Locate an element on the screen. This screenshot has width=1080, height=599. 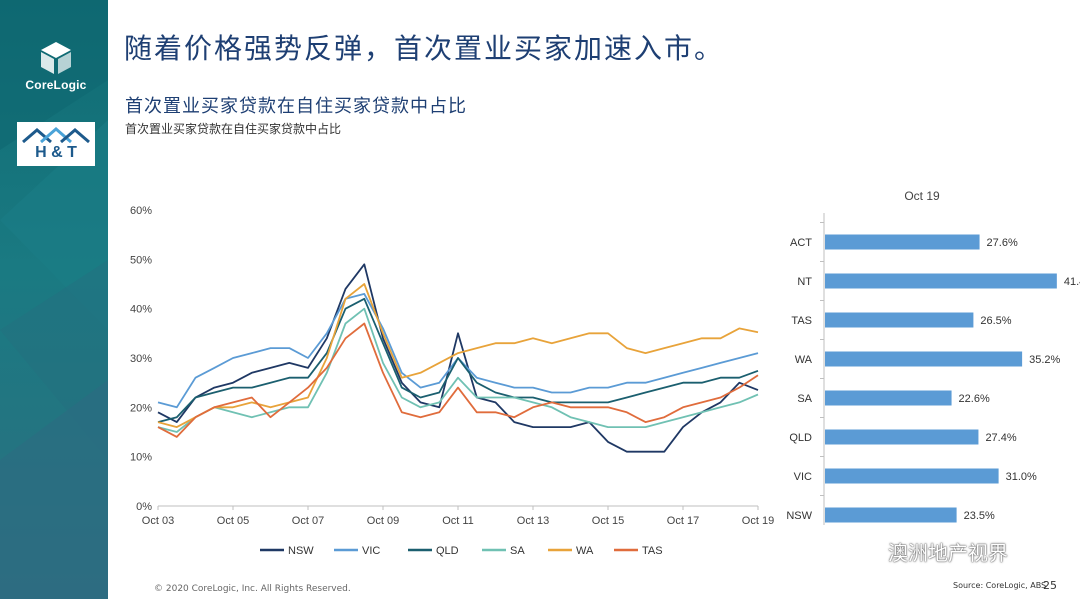
bar-value-label: 27.4% is located at coordinates (1000, 438).